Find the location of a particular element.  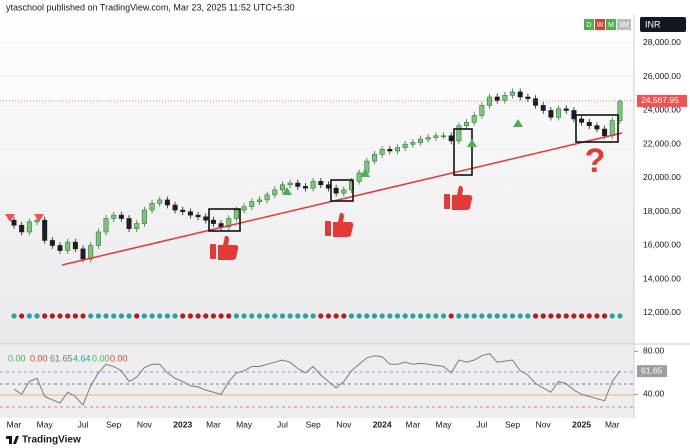

rsi-readout: 0.00 0.00 61.65 4.64 0.00 0.00 is located at coordinates (68, 358).